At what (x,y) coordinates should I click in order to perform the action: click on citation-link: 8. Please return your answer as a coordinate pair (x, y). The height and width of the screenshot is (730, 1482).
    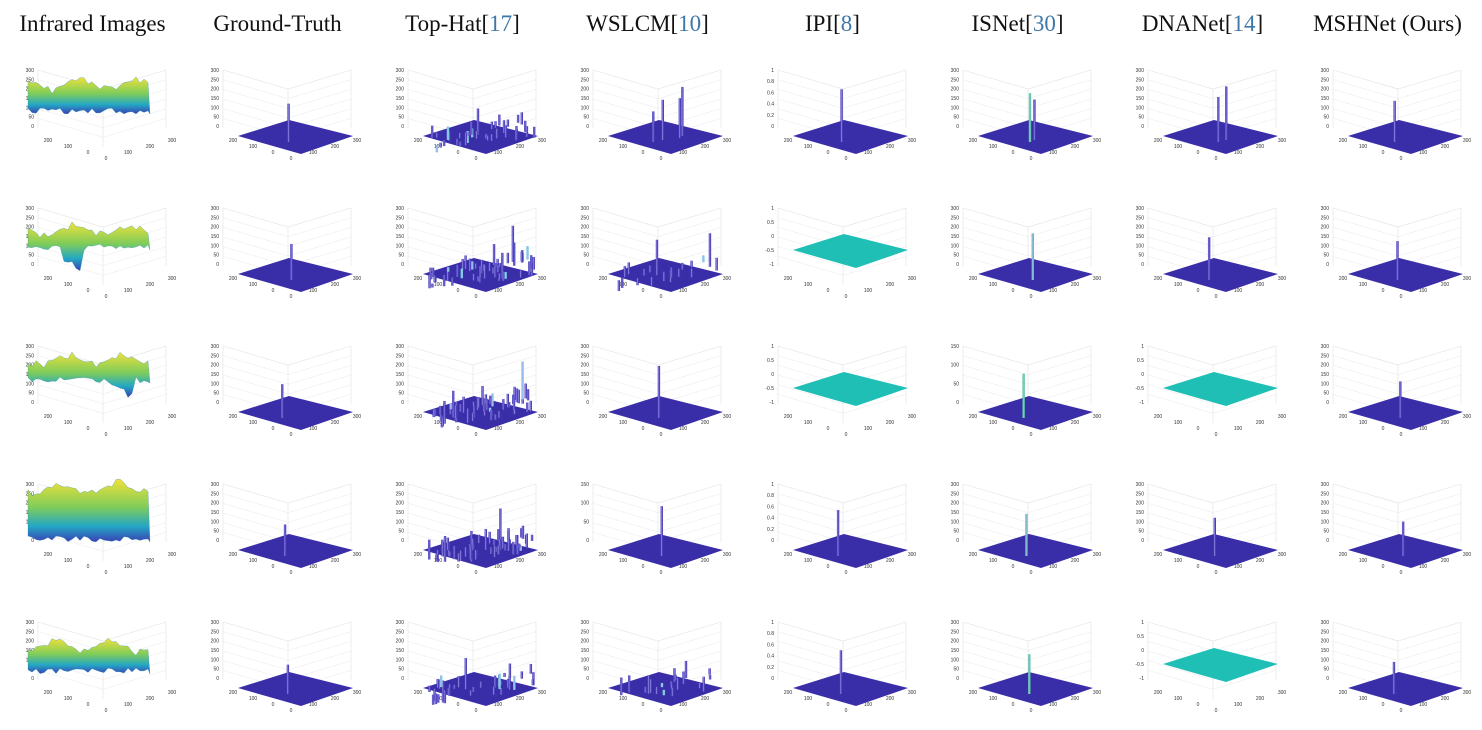
    Looking at the image, I should click on (846, 23).